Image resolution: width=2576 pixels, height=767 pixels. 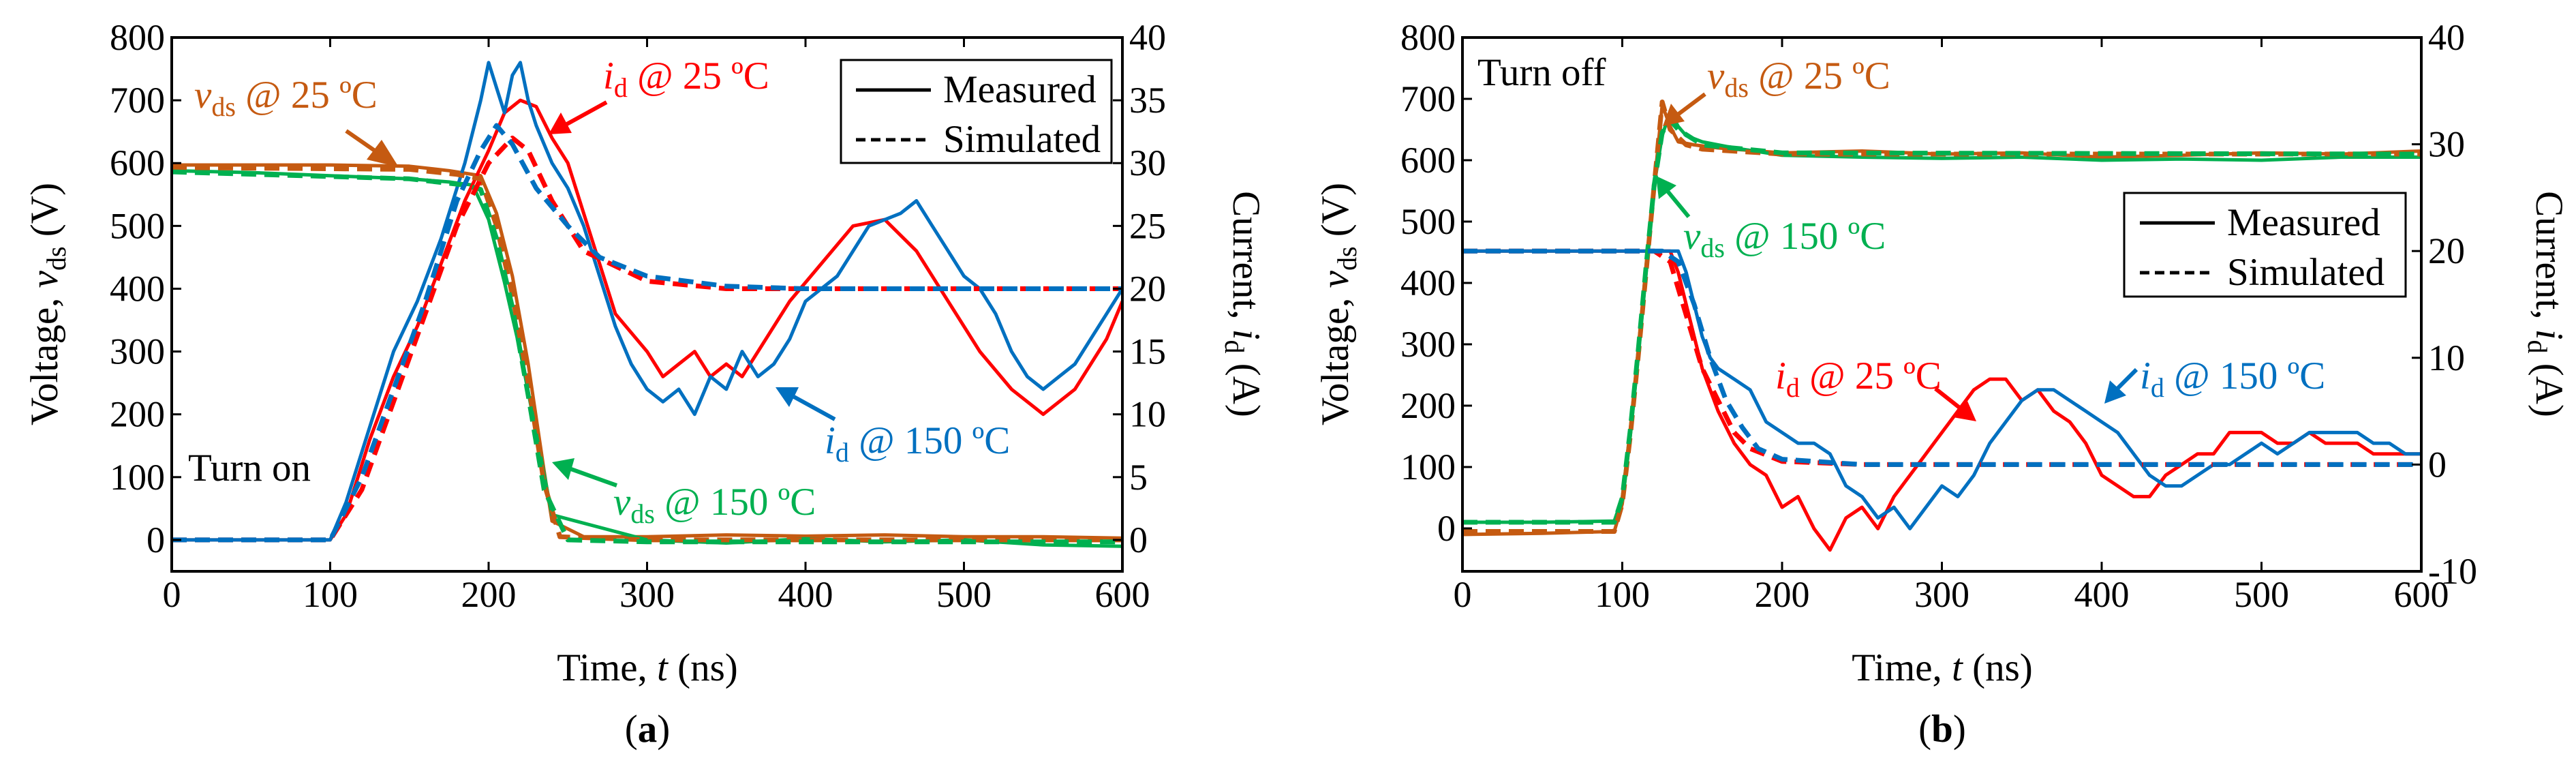 I want to click on y-left-tick-label: 700, so click(x=137, y=100).